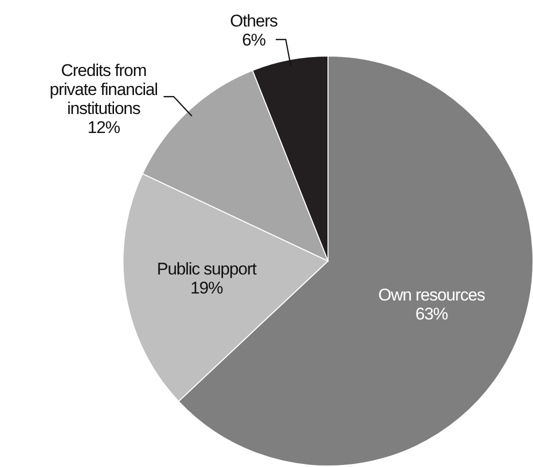 The image size is (533, 467). What do you see at coordinates (431, 295) in the screenshot?
I see `slice-label: Own resources` at bounding box center [431, 295].